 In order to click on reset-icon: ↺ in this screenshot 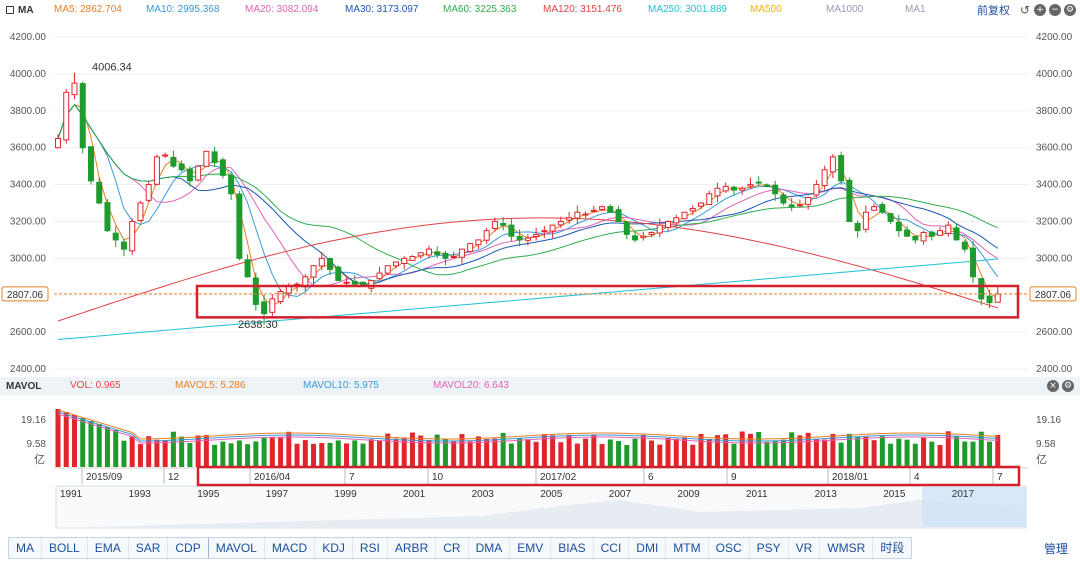, I will do `click(1025, 10)`.